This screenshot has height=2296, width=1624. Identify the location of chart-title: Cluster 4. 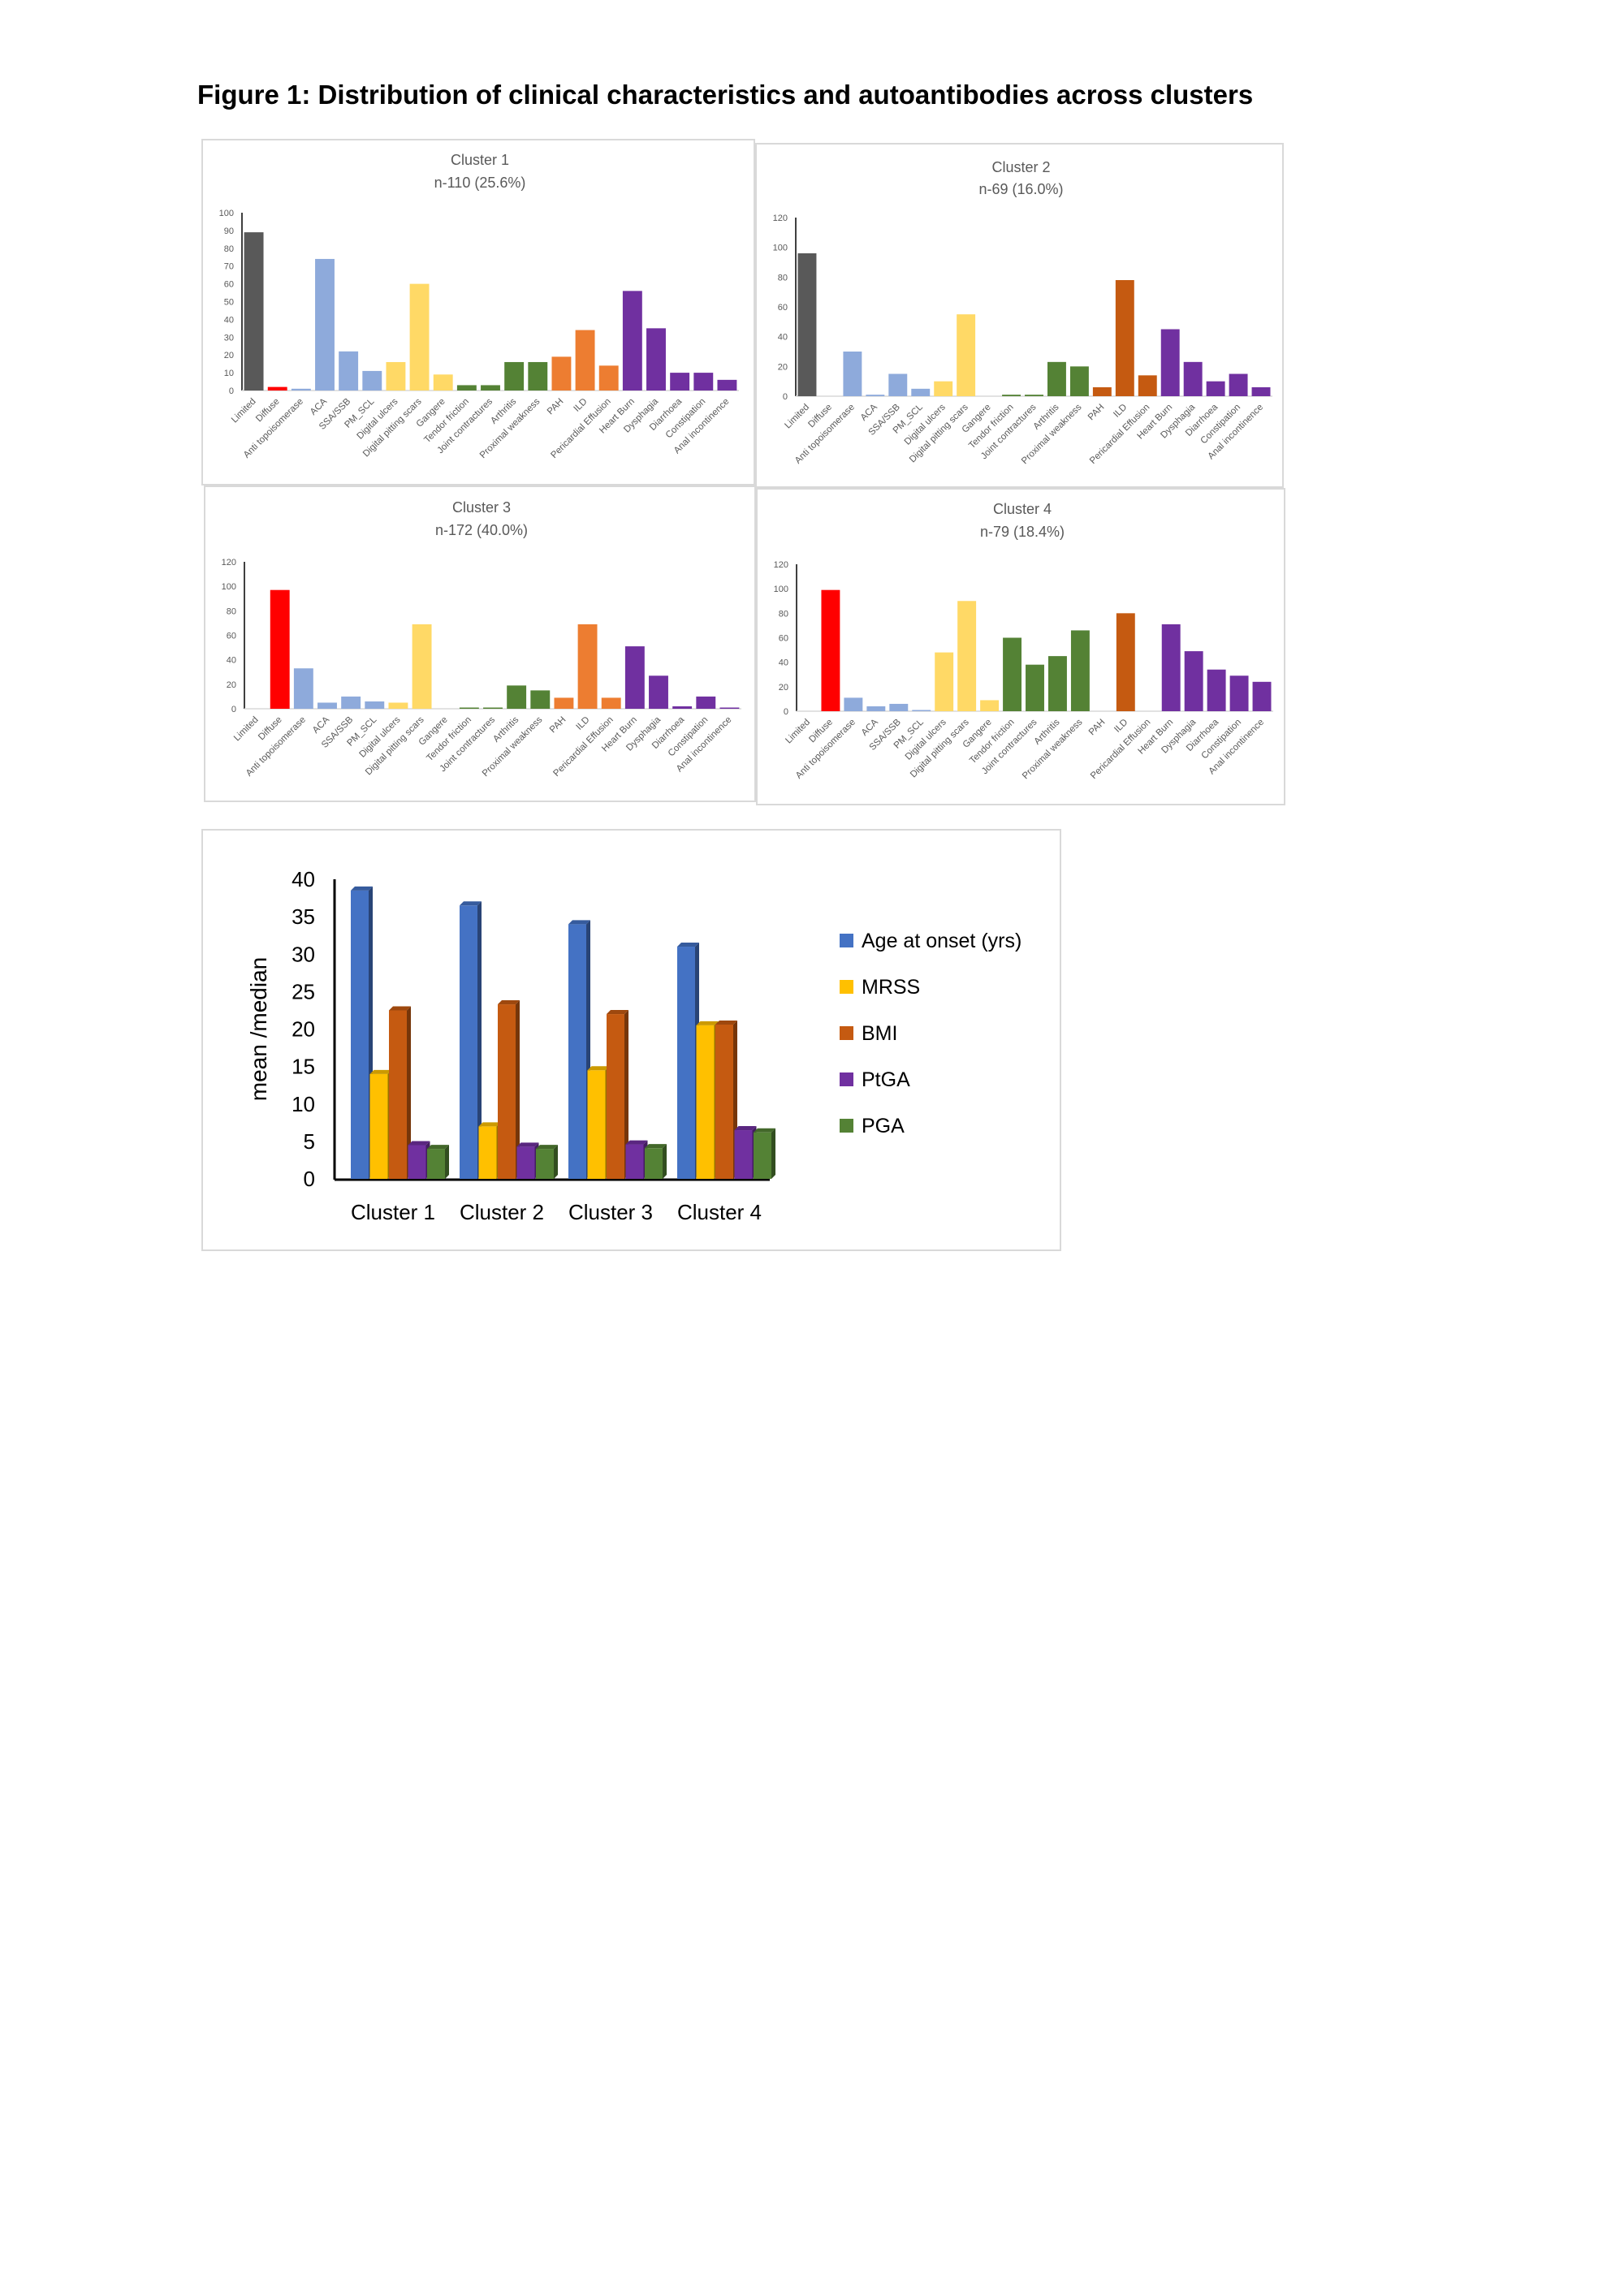
(1023, 509).